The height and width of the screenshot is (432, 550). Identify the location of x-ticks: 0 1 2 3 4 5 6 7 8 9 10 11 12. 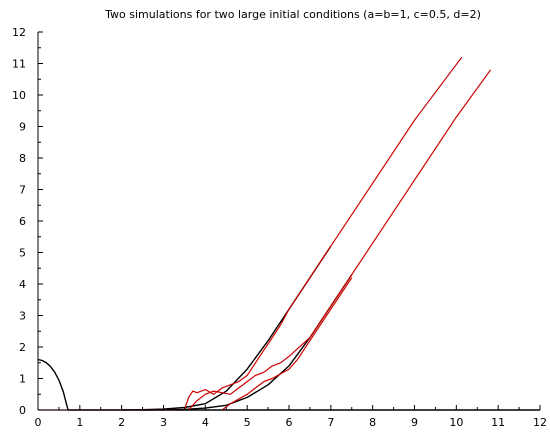
(291, 417).